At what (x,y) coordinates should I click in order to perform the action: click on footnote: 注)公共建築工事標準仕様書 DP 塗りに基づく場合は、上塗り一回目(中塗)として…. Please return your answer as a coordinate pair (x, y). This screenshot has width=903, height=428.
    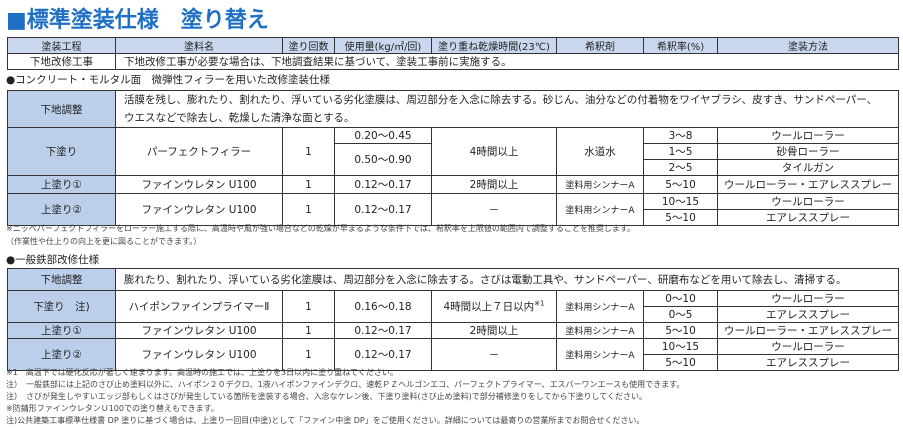
    Looking at the image, I should click on (325, 420).